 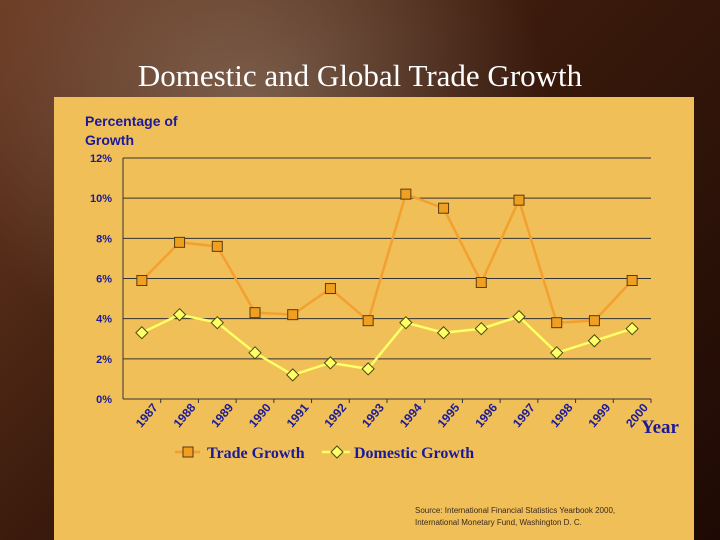 I want to click on y-tick-label: 2%, so click(x=104, y=360).